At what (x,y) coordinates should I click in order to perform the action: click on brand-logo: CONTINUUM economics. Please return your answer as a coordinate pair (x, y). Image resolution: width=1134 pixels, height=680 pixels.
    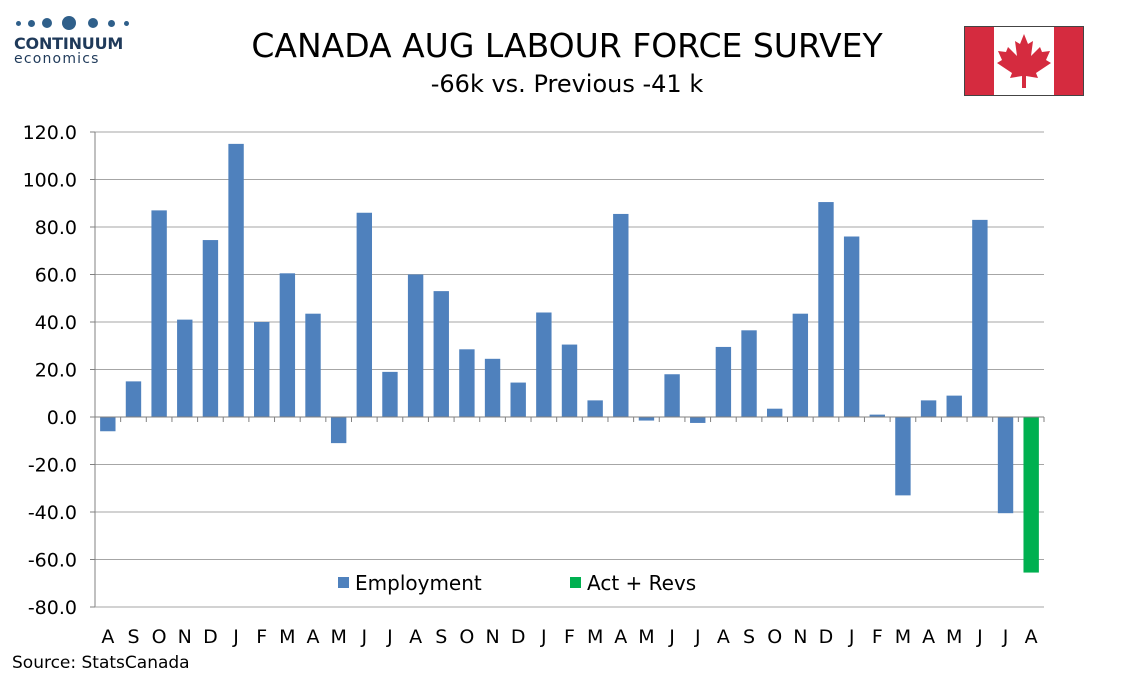
    Looking at the image, I should click on (79, 40).